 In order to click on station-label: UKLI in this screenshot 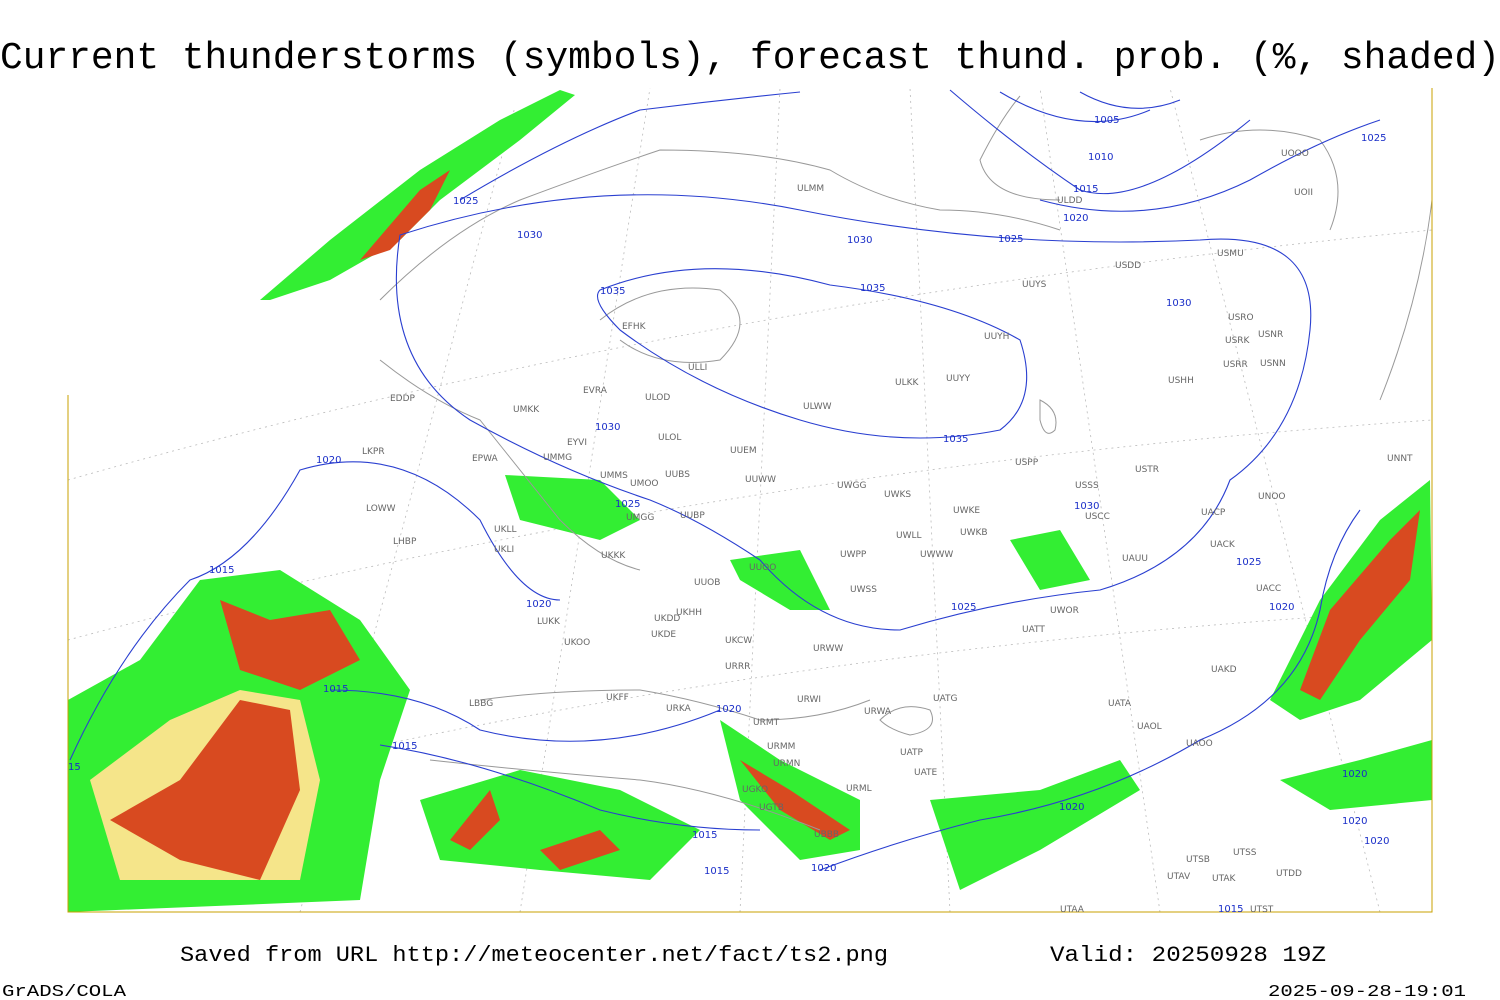, I will do `click(504, 550)`.